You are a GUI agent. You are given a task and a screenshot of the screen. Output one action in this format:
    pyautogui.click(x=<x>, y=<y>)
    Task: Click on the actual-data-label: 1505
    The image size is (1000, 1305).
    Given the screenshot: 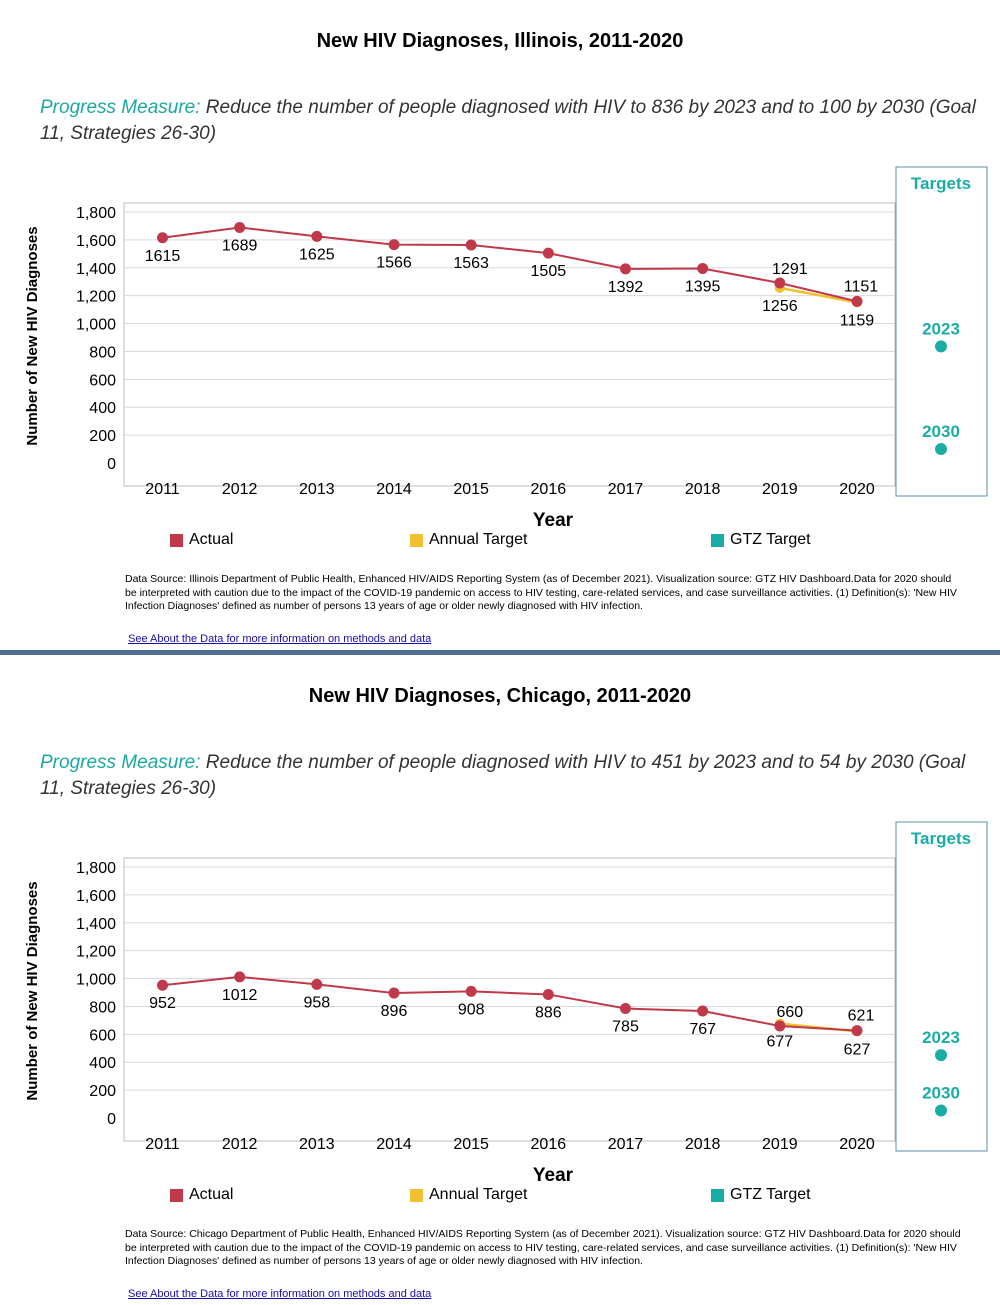 What is the action you would take?
    pyautogui.click(x=549, y=271)
    